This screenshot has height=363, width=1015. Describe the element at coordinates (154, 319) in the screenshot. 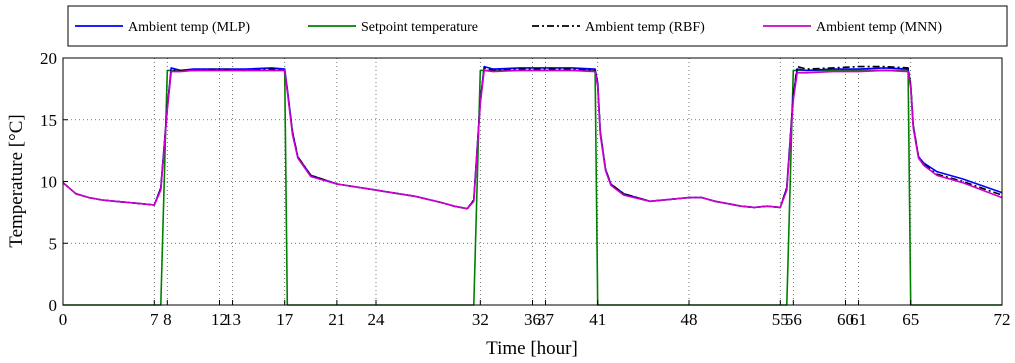

I see `x-tick-label-7: 7` at that location.